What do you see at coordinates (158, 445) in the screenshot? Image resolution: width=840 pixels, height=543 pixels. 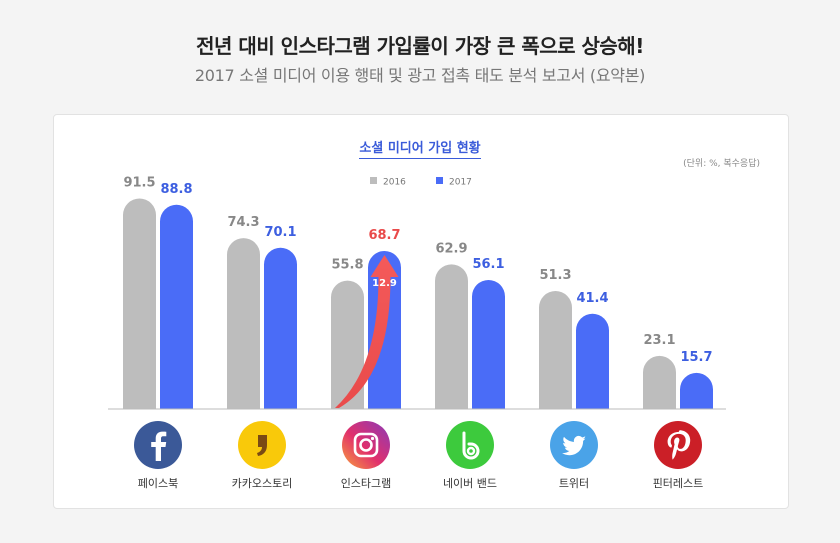 I see `facebook-logo-icon` at bounding box center [158, 445].